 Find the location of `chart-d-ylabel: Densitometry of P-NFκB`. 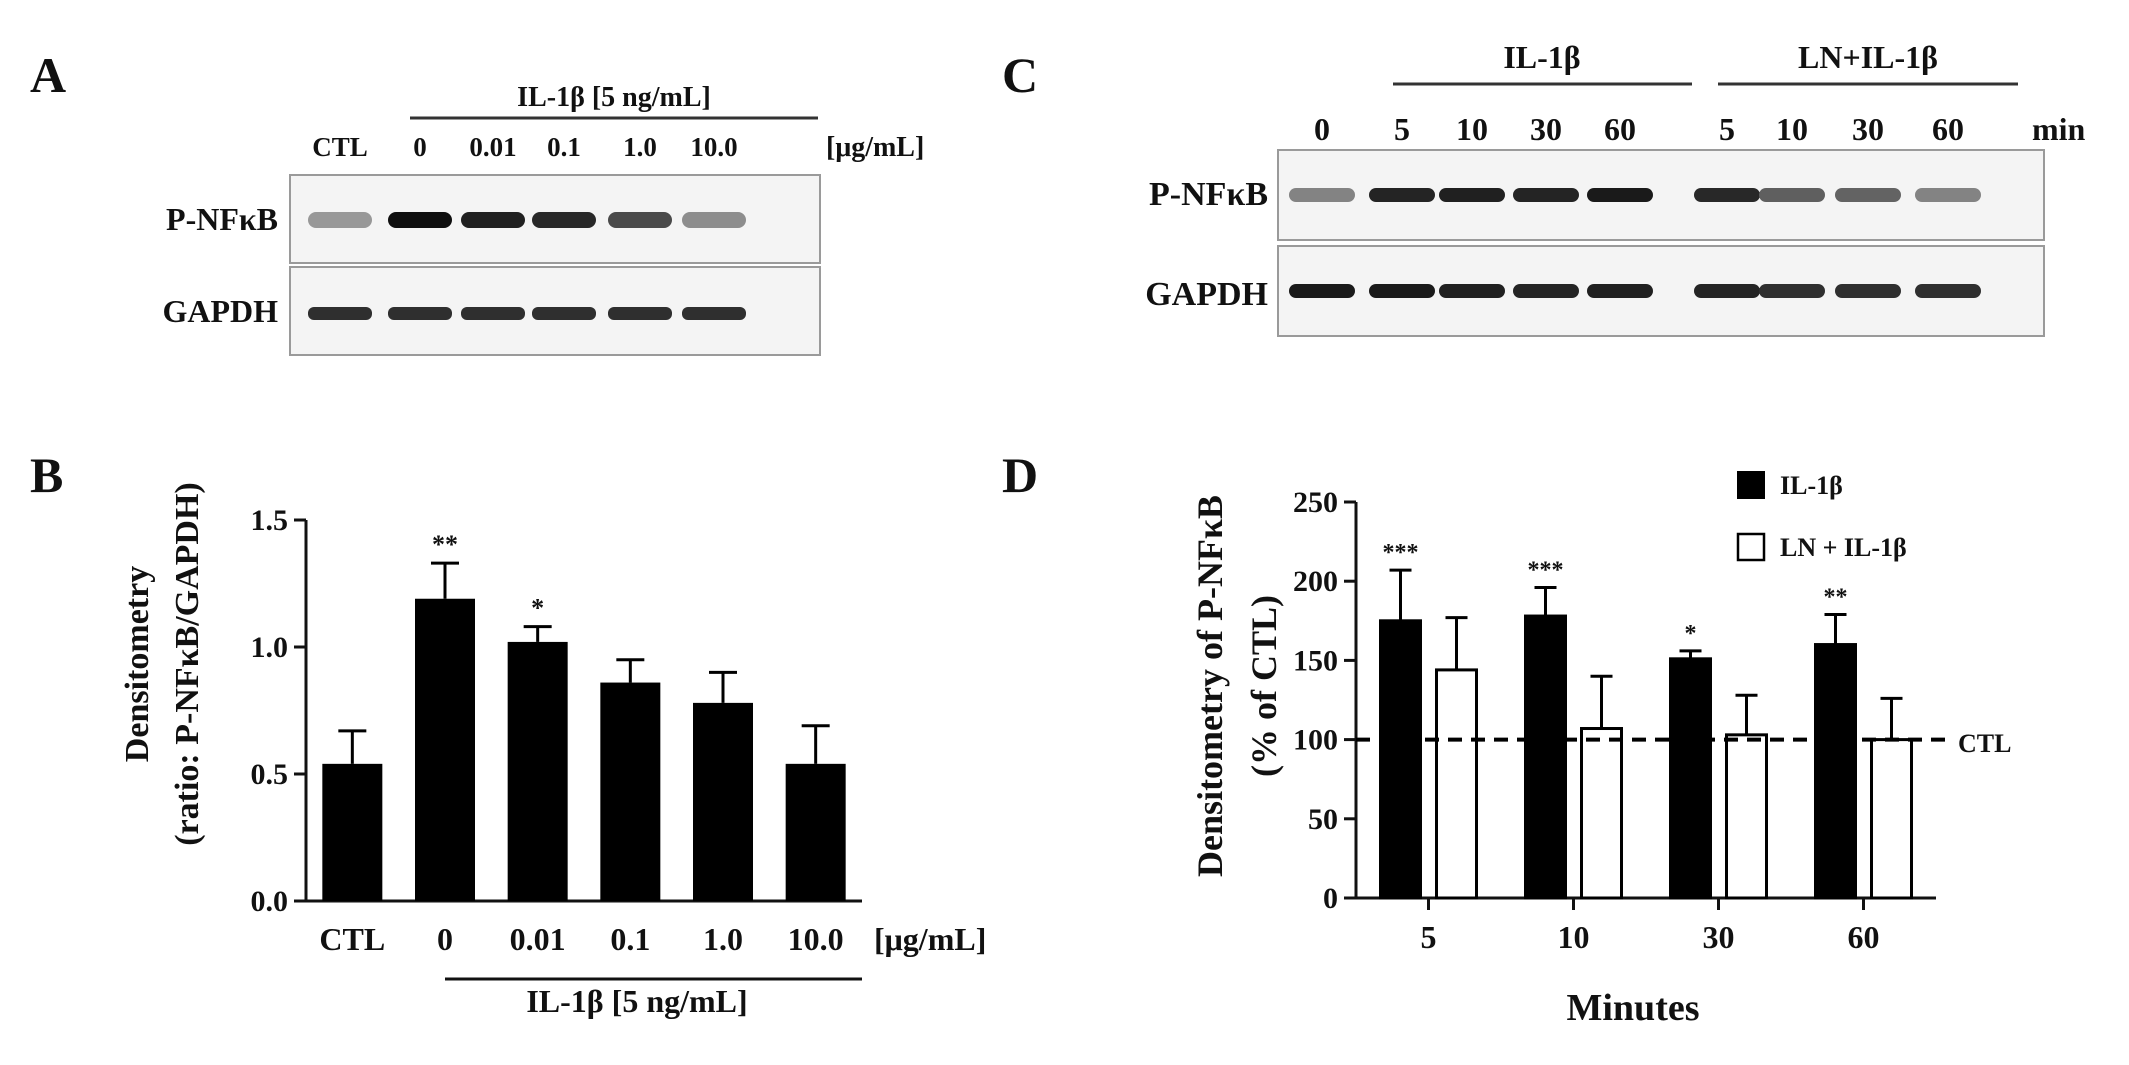

chart-d-ylabel: Densitometry of P-NFκB is located at coordinates (1210, 686).